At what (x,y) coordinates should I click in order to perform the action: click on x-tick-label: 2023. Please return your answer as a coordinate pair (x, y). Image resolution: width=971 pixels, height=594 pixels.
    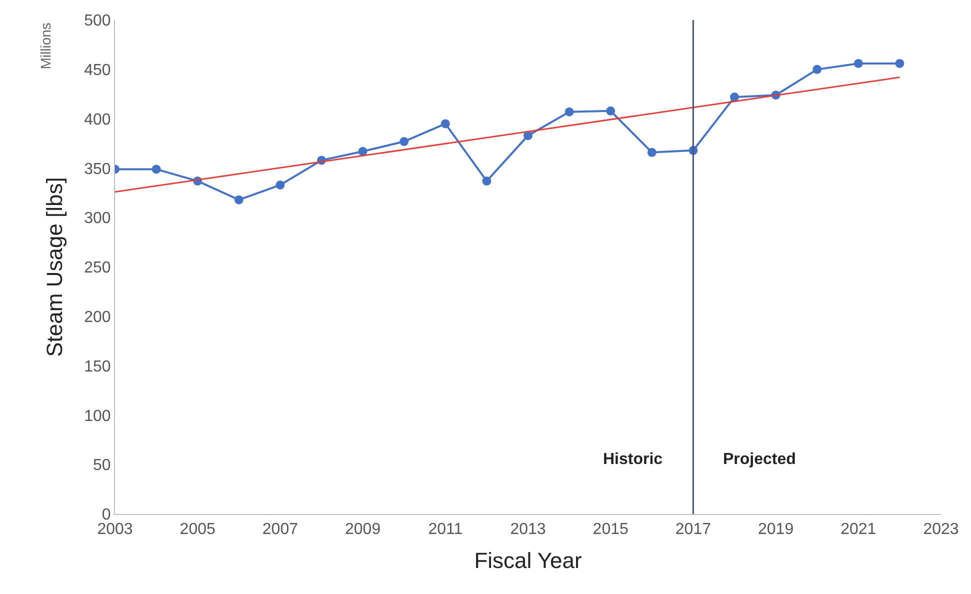
    Looking at the image, I should click on (941, 529).